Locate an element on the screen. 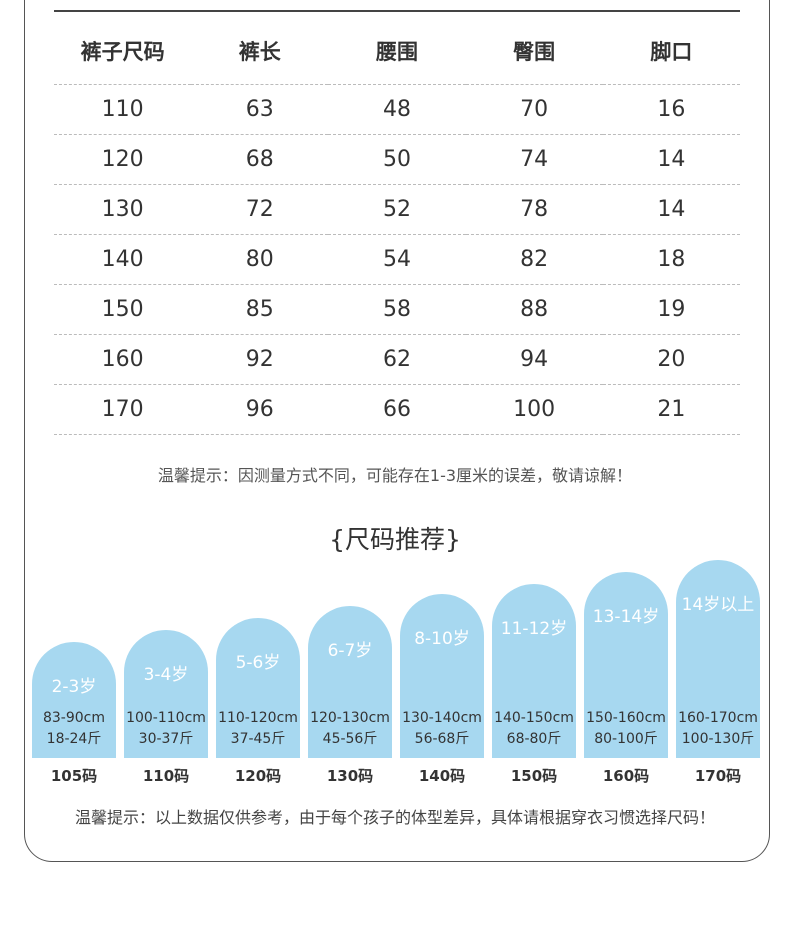 This screenshot has width=790, height=939. cell-size: 150 is located at coordinates (123, 309).